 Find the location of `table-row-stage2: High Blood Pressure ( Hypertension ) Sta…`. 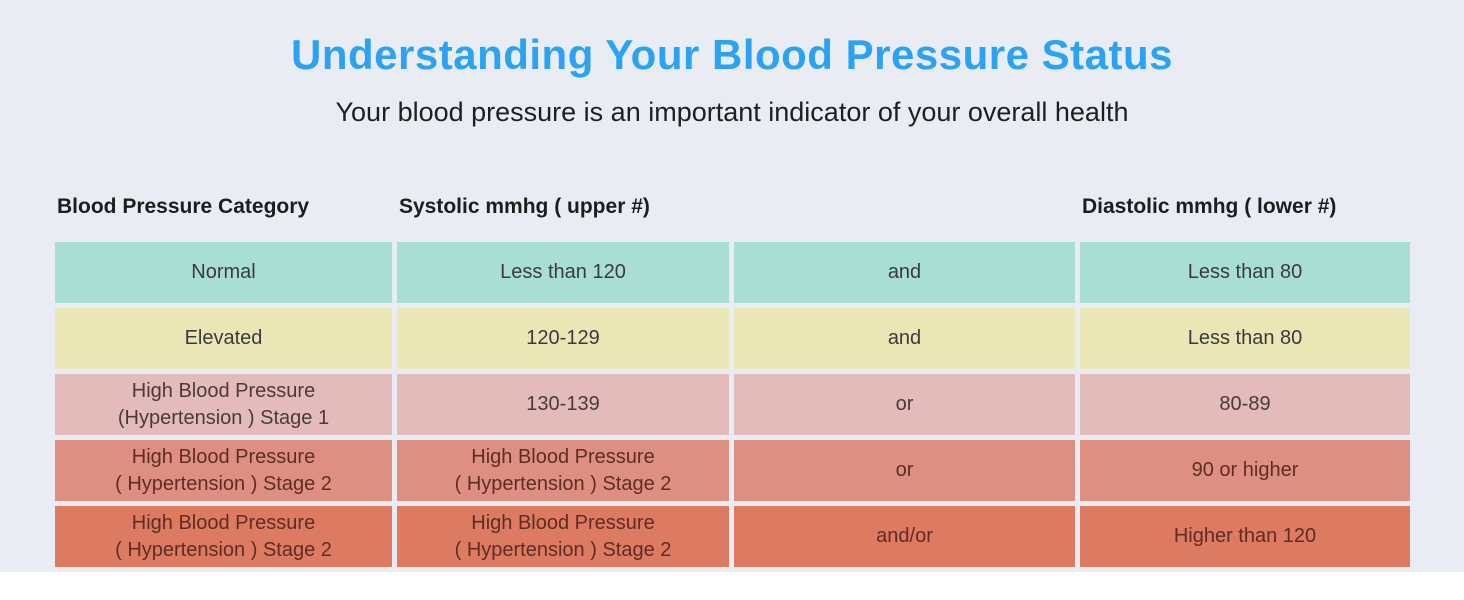

table-row-stage2: High Blood Pressure ( Hypertension ) Sta… is located at coordinates (732, 470).